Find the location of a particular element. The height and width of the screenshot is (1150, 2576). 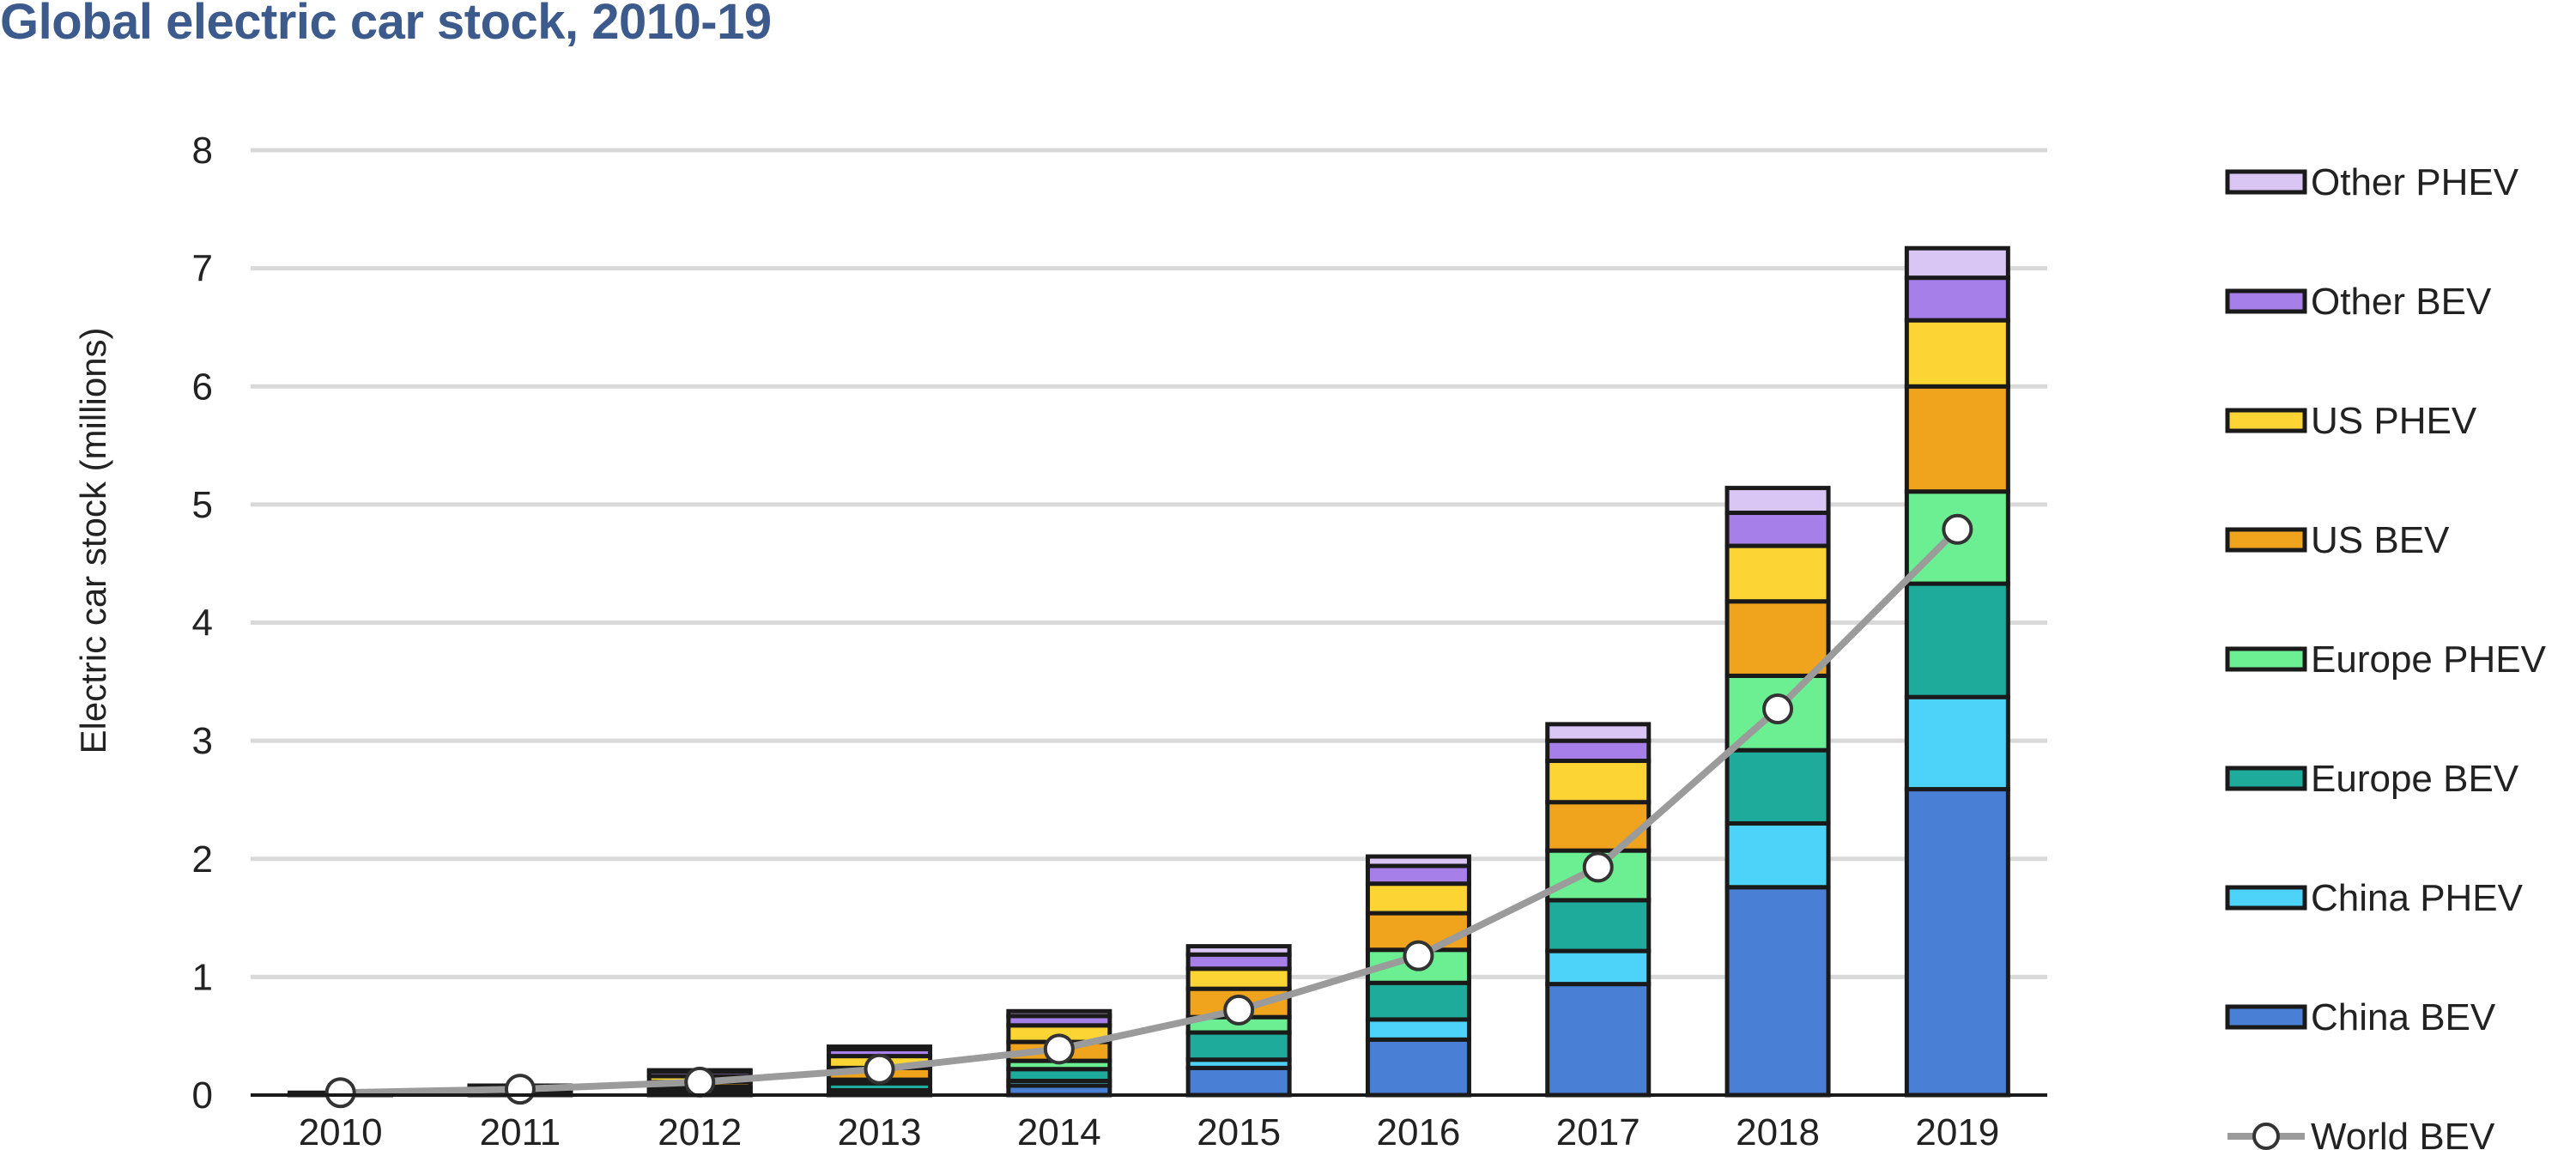

y-tick-label: 3 is located at coordinates (202, 741).